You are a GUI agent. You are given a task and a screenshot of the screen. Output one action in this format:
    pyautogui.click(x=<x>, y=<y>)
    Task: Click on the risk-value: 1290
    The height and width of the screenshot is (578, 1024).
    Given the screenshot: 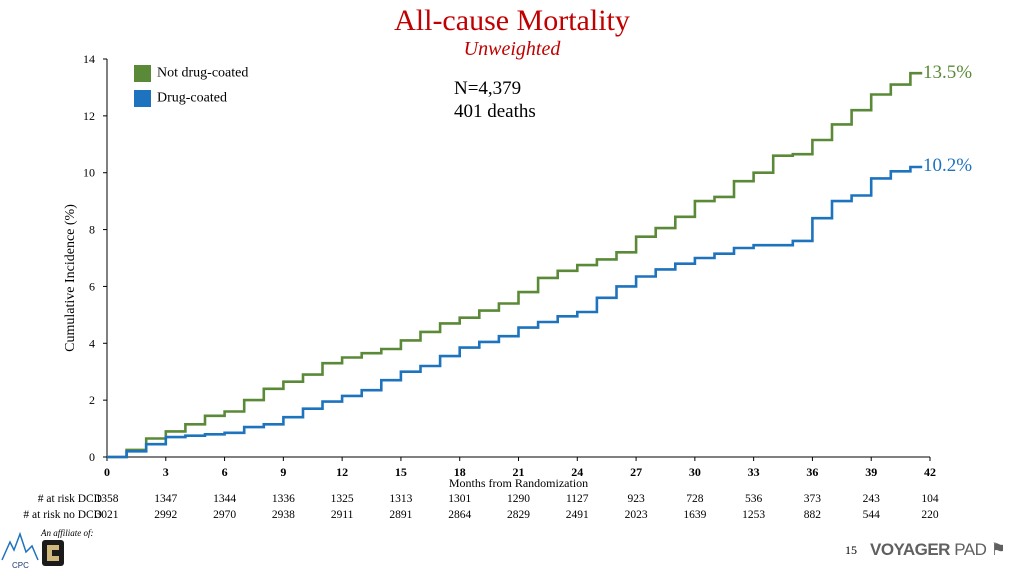 What is the action you would take?
    pyautogui.click(x=518, y=499)
    